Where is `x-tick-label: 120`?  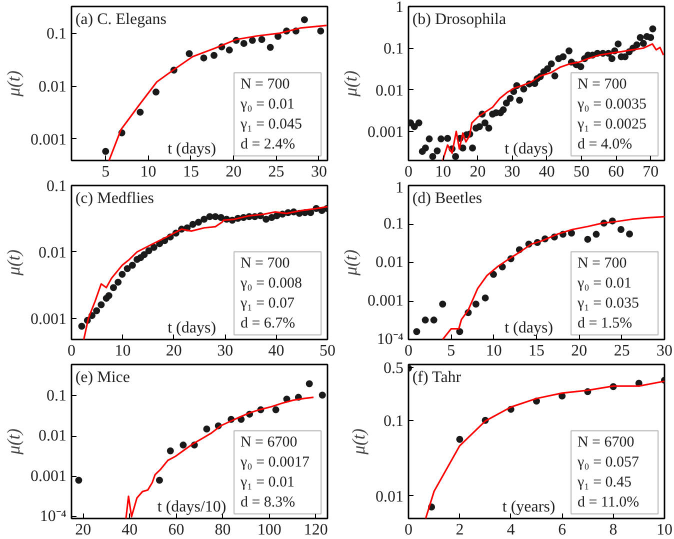 x-tick-label: 120 is located at coordinates (316, 530).